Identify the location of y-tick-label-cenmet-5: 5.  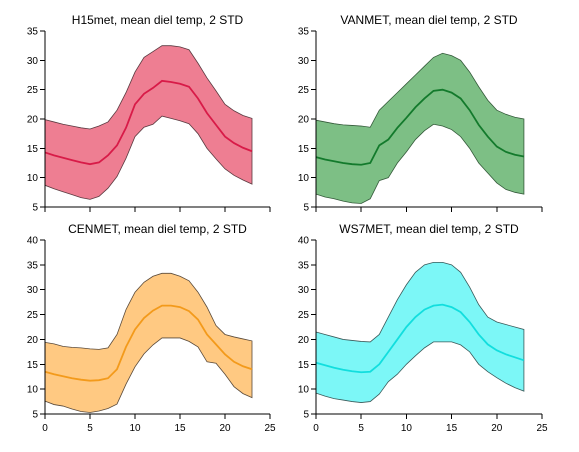
(35, 415).